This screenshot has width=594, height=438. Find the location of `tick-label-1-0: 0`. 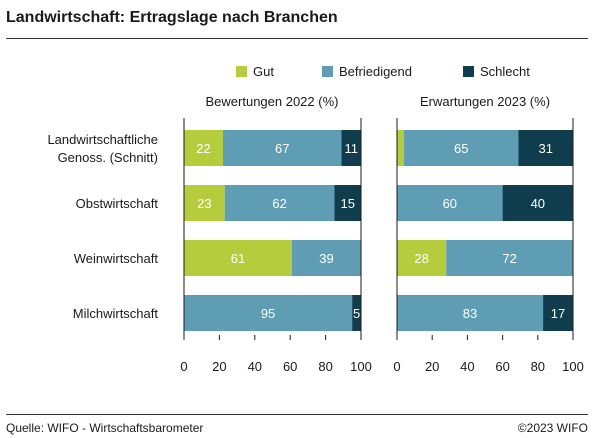

tick-label-1-0: 0 is located at coordinates (183, 366).